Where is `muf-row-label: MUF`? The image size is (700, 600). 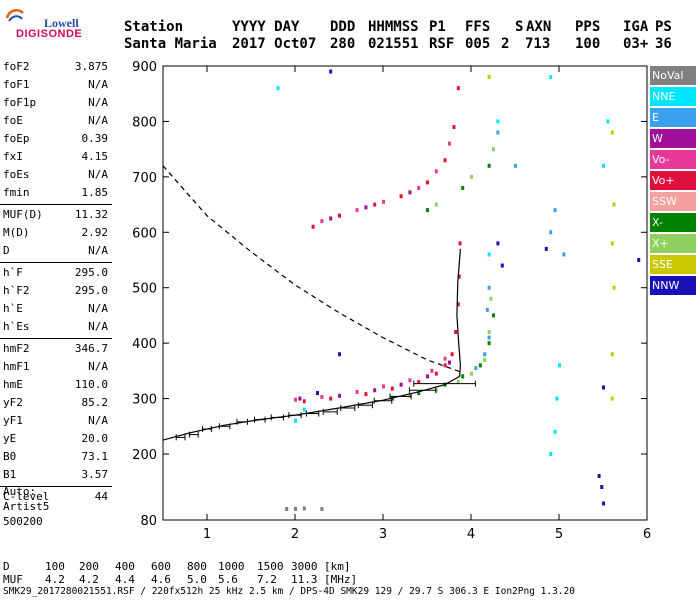 muf-row-label: MUF is located at coordinates (13, 579).